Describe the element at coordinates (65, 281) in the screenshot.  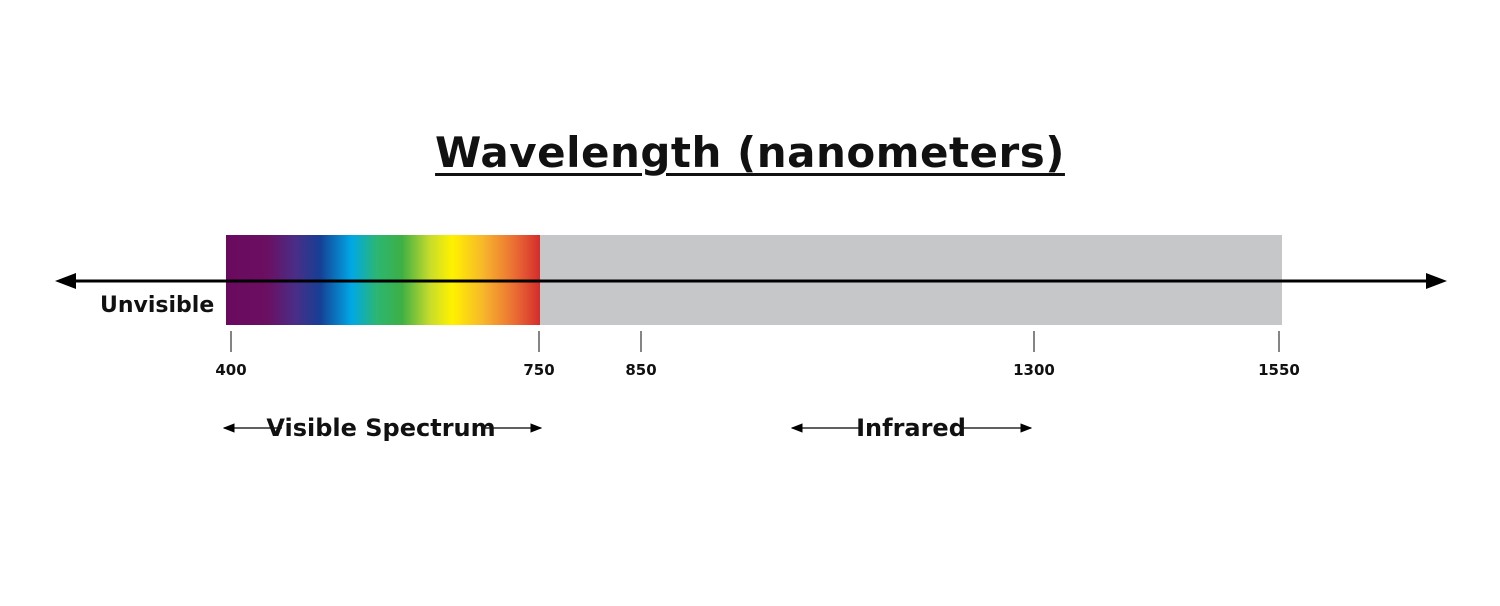
I see `axis-left-arrow-icon` at that location.